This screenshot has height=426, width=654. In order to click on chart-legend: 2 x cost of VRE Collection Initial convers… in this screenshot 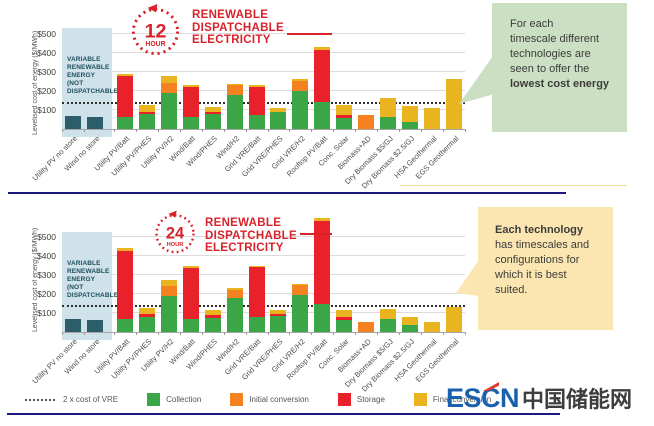, I will do `click(258, 399)`.